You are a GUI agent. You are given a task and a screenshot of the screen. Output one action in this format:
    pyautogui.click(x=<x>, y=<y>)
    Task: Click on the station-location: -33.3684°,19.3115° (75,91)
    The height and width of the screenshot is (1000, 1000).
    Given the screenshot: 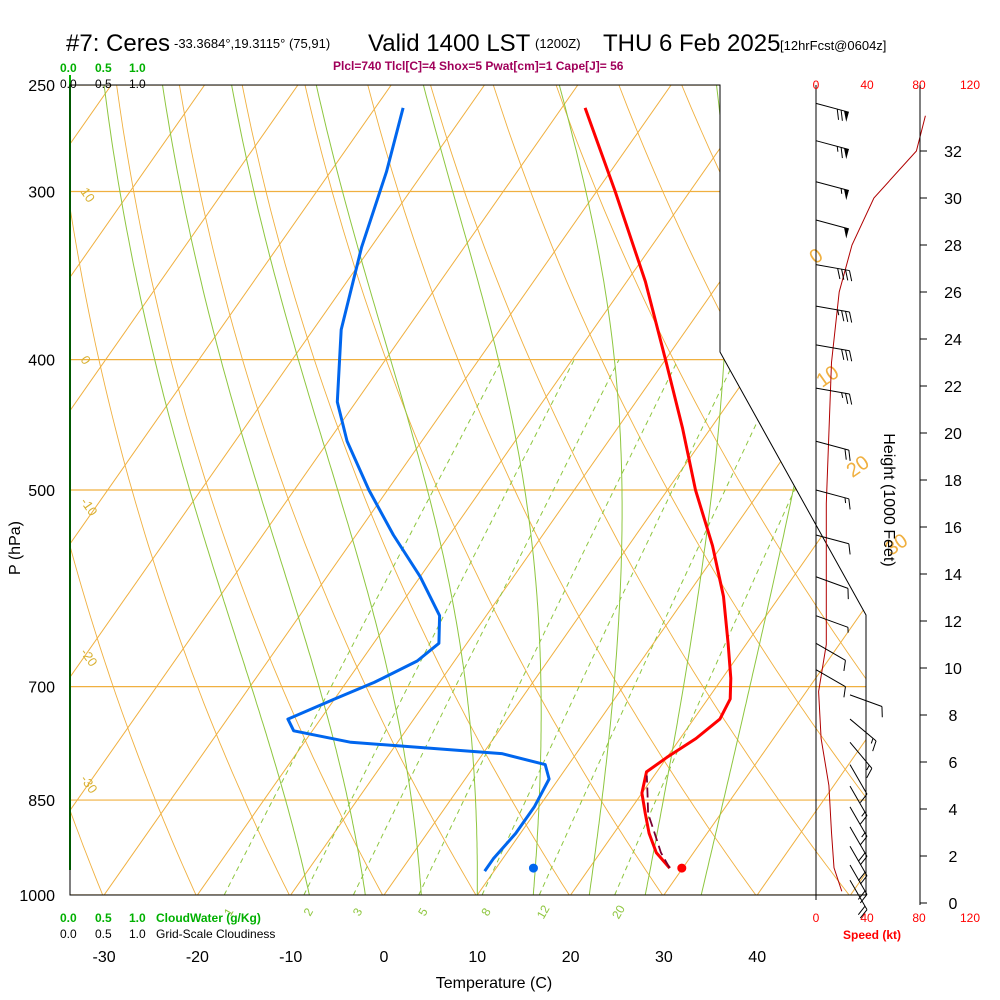 What is the action you would take?
    pyautogui.click(x=252, y=43)
    